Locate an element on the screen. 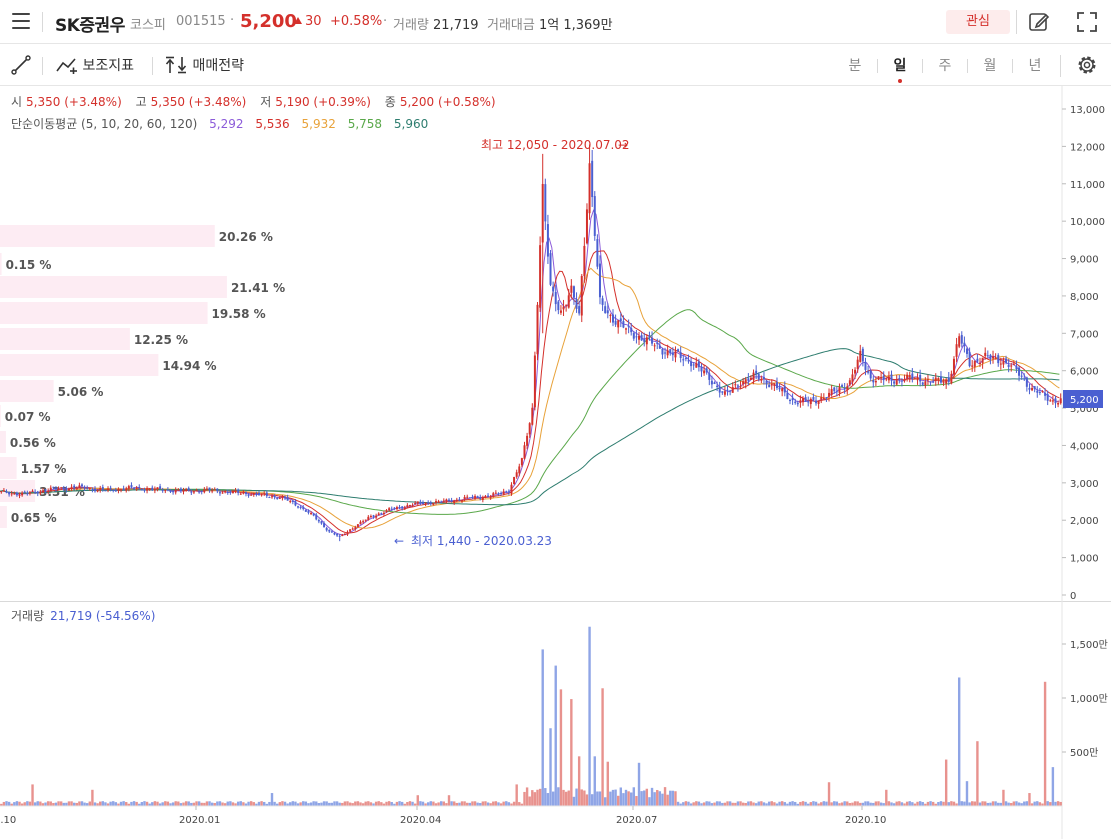 This screenshot has width=1111, height=839. settings-gear-icon is located at coordinates (1087, 65).